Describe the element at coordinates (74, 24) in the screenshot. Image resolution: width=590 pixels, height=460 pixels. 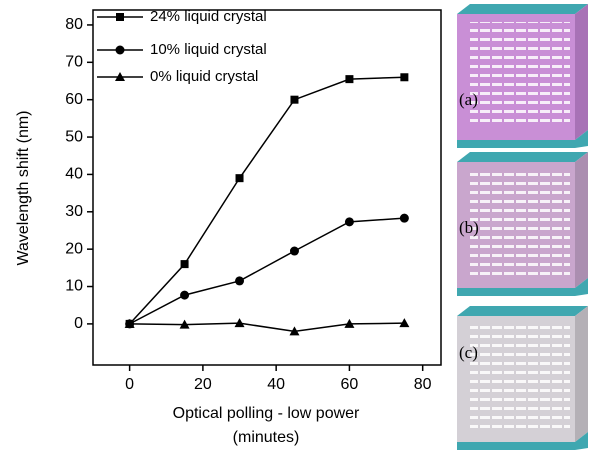
I see `y-tick-label: 80` at that location.